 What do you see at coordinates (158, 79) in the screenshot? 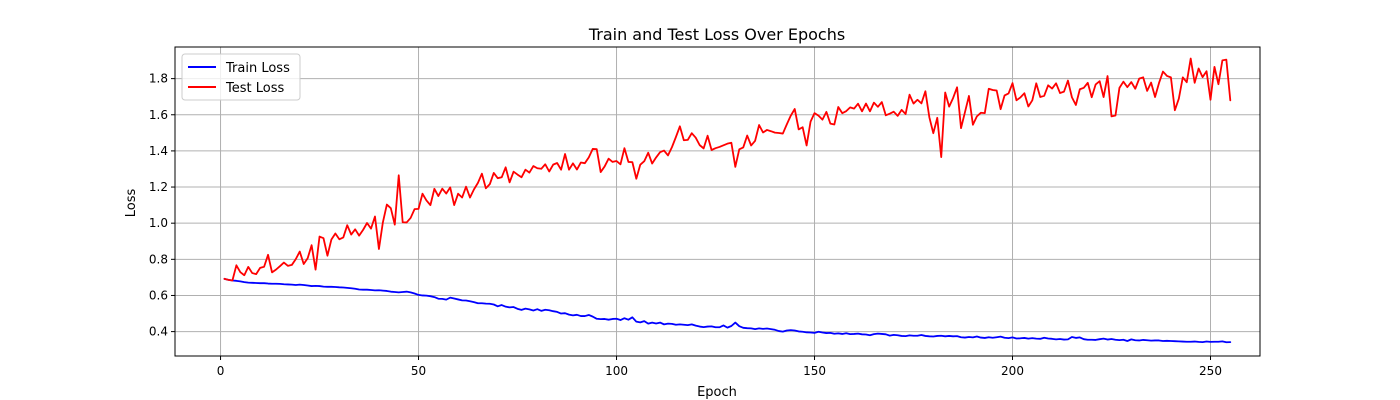
I see `y-tick-label: 1.8` at bounding box center [158, 79].